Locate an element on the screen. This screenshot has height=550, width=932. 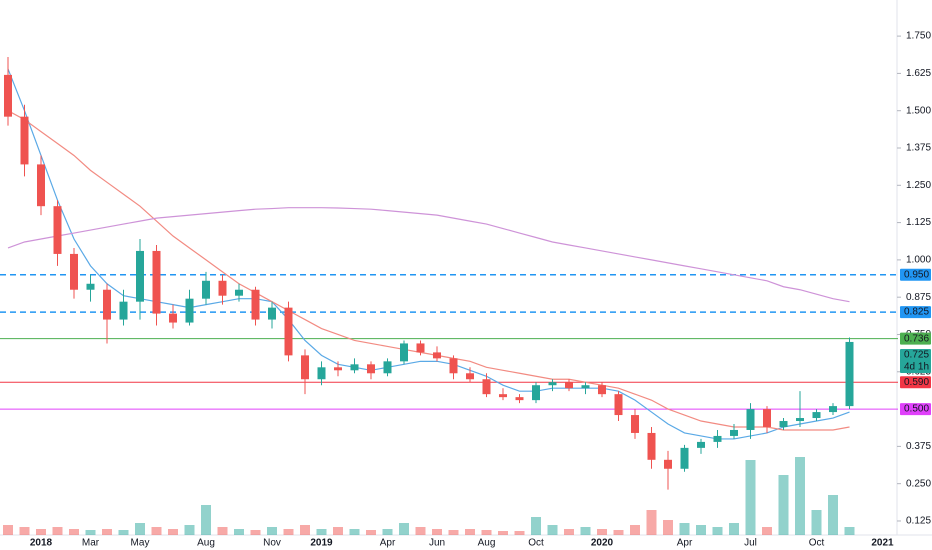
x-tick-label: 2019 is located at coordinates (321, 543).